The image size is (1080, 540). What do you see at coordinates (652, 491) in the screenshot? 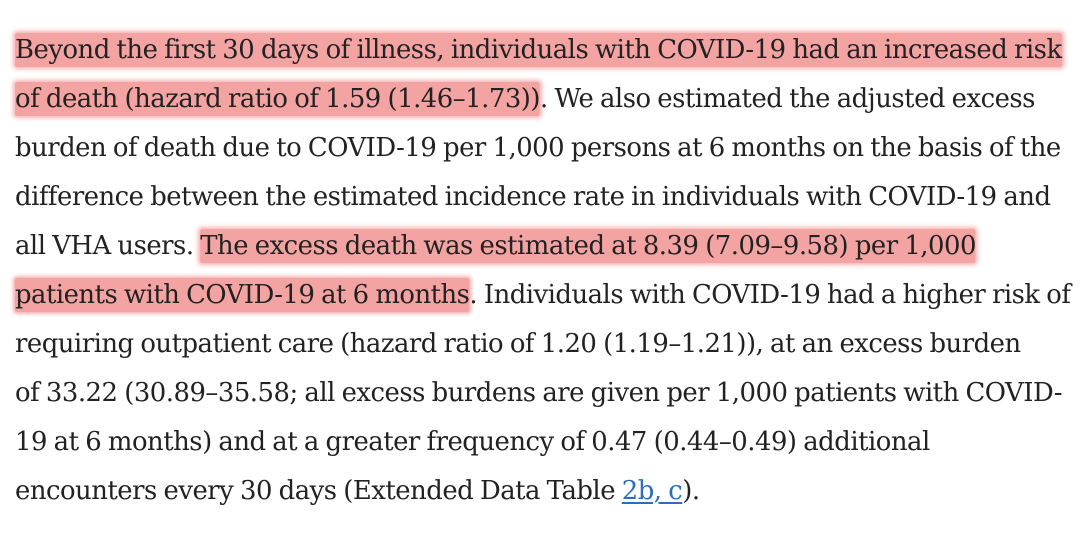
I see `extended-data-table-link: 2b, c` at bounding box center [652, 491].